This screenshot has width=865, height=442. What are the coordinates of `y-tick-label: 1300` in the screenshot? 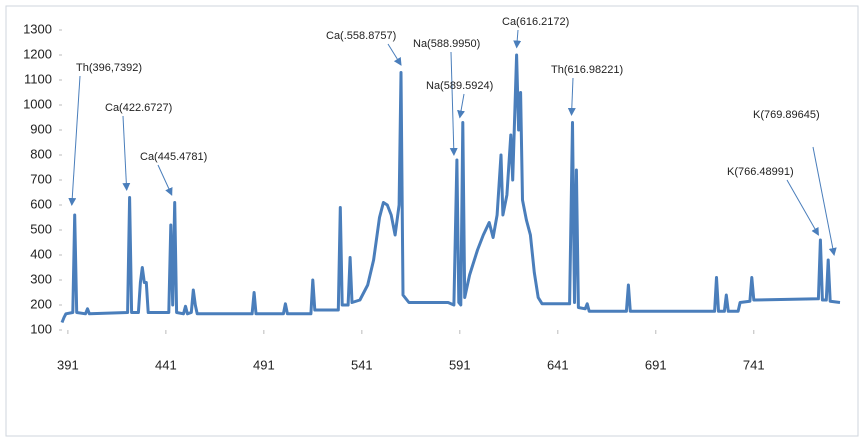 It's located at (37, 28).